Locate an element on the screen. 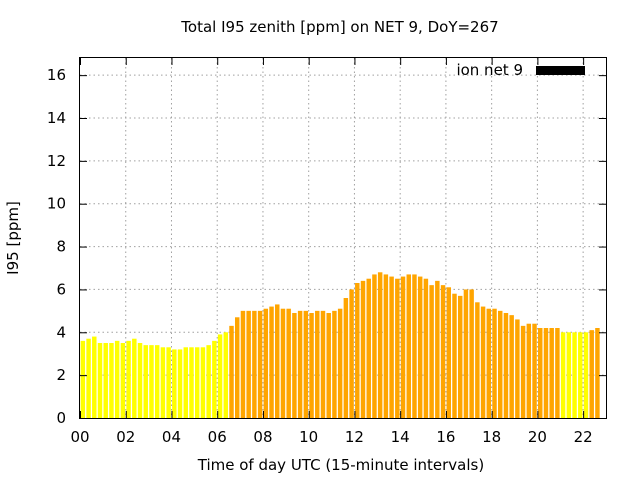  y-tick-label: 14 is located at coordinates (56, 118).